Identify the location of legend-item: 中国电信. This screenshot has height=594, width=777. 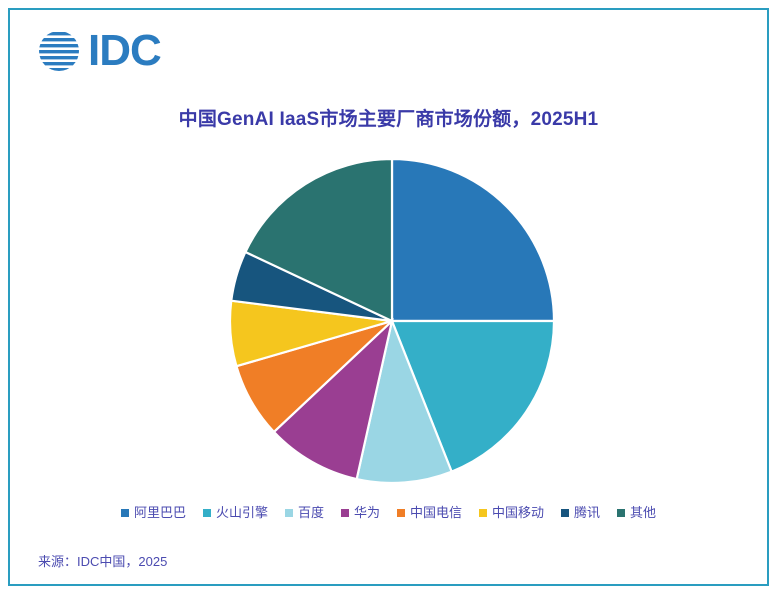
(429, 512).